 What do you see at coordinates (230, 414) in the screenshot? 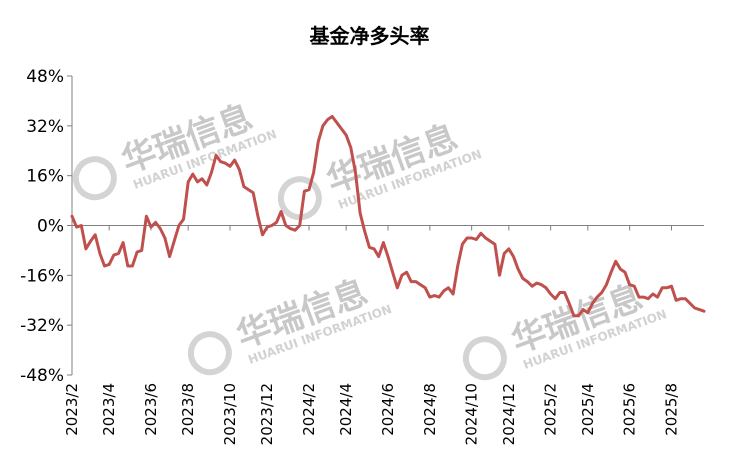
I see `x-tick-label: 2023/10` at bounding box center [230, 414].